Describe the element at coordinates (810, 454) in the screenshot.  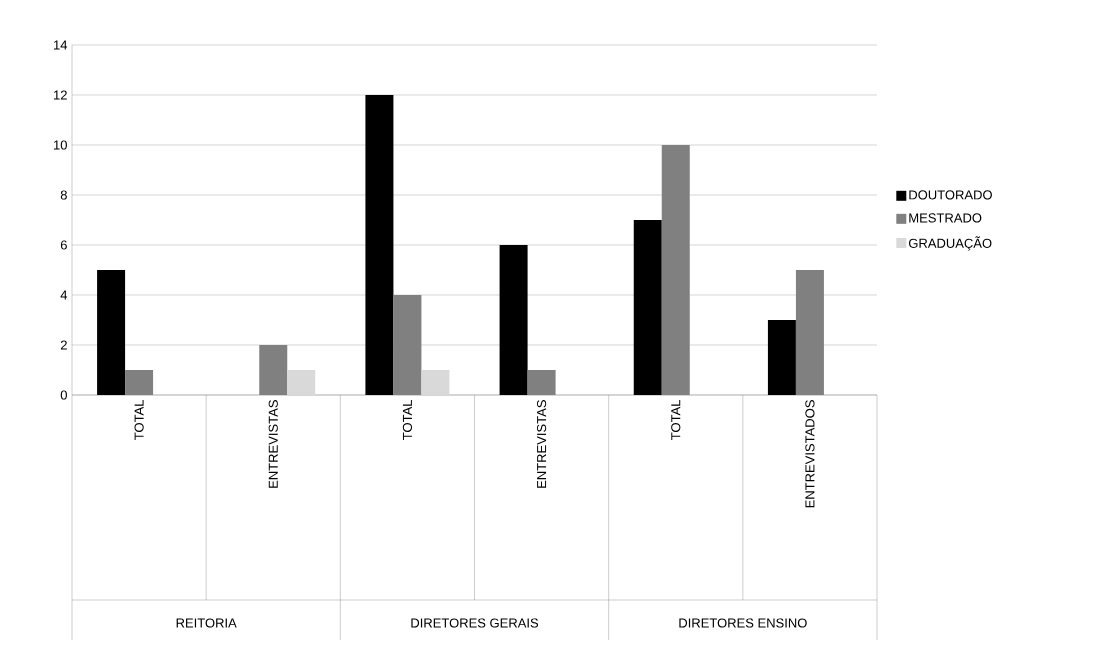
I see `x-tick-label: ENTREVISTADOS` at that location.